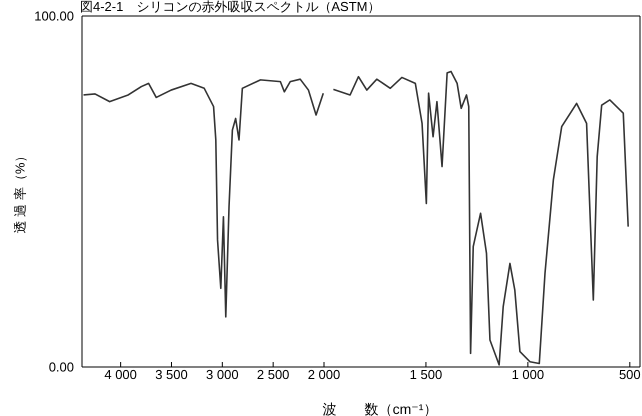  What do you see at coordinates (222, 374) in the screenshot?
I see `x-tick-label: 3 000` at bounding box center [222, 374].